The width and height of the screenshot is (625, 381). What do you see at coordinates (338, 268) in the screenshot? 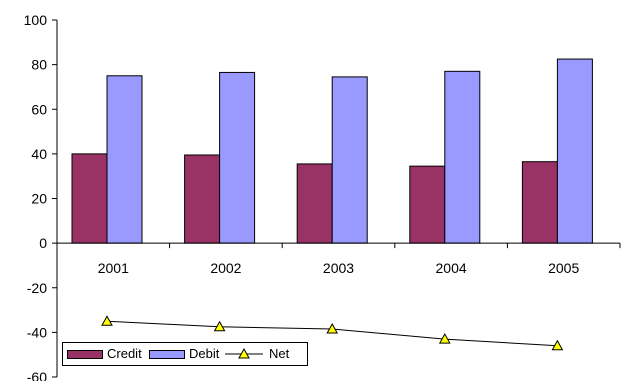
I see `x-tick-label: 2003` at bounding box center [338, 268].